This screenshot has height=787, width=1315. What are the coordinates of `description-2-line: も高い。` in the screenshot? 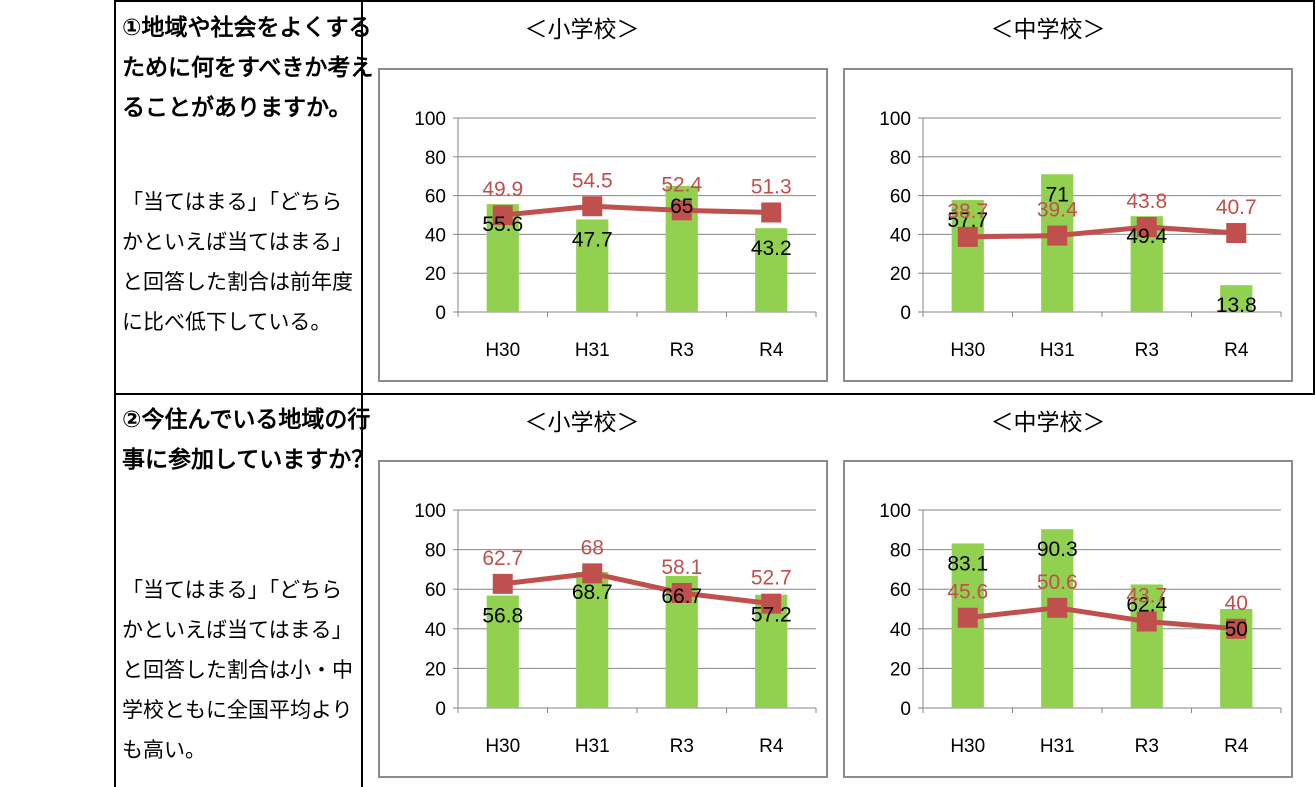 It's located at (164, 750).